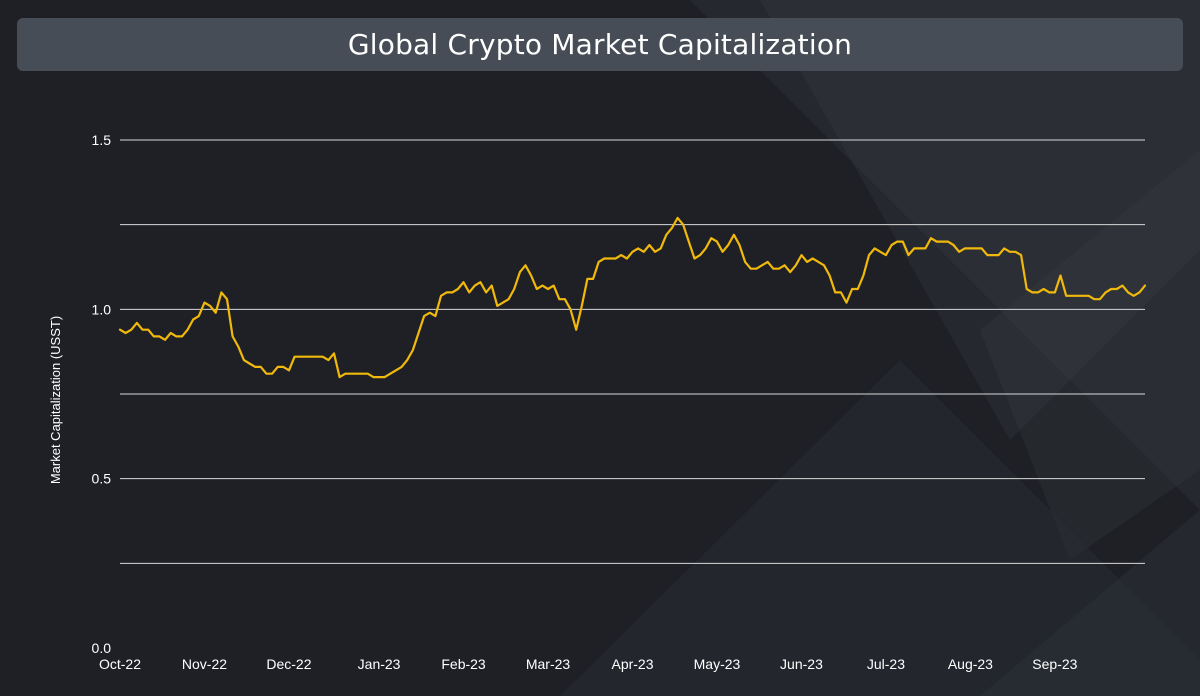 This screenshot has height=696, width=1200. I want to click on x-tick-label: Nov-22, so click(204, 664).